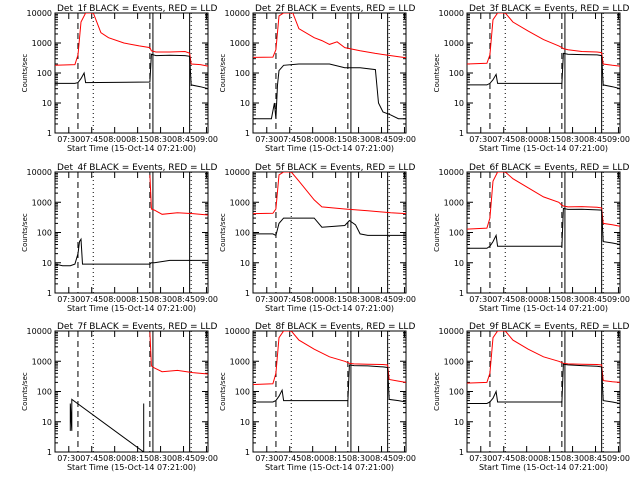 The width and height of the screenshot is (640, 480). What do you see at coordinates (335, 9) in the screenshot?
I see `panel-title: Det_2f BLACK = Events, RED = LLD` at bounding box center [335, 9].